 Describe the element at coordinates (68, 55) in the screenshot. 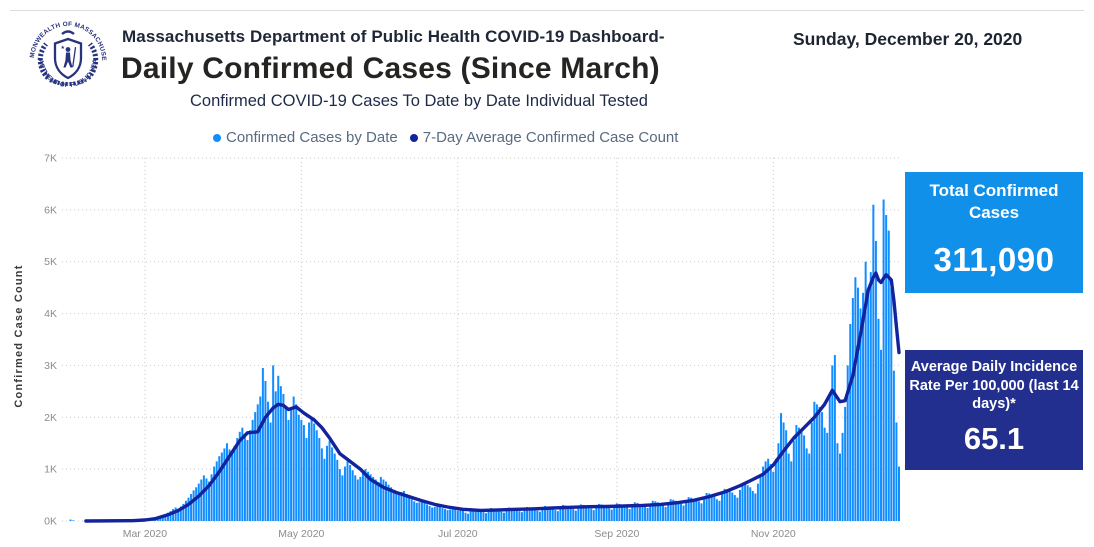

I see `shield-icon: ★` at that location.